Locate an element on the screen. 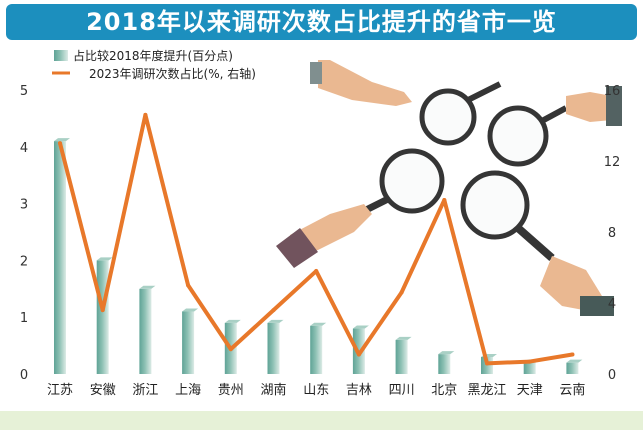 This screenshot has width=643, height=430. x-tick-label: 北京 is located at coordinates (444, 390).